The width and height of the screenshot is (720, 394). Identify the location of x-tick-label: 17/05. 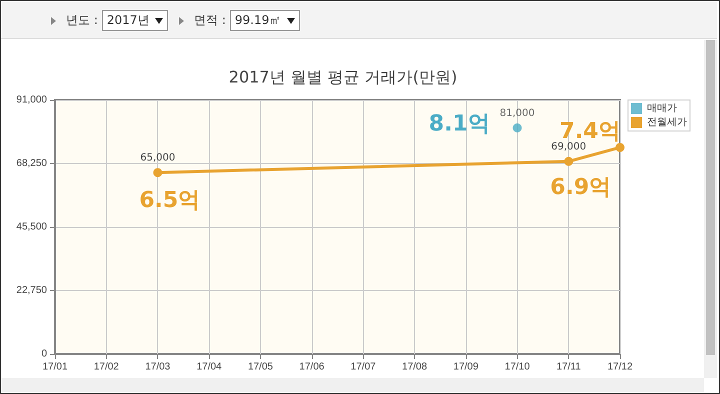
(261, 367).